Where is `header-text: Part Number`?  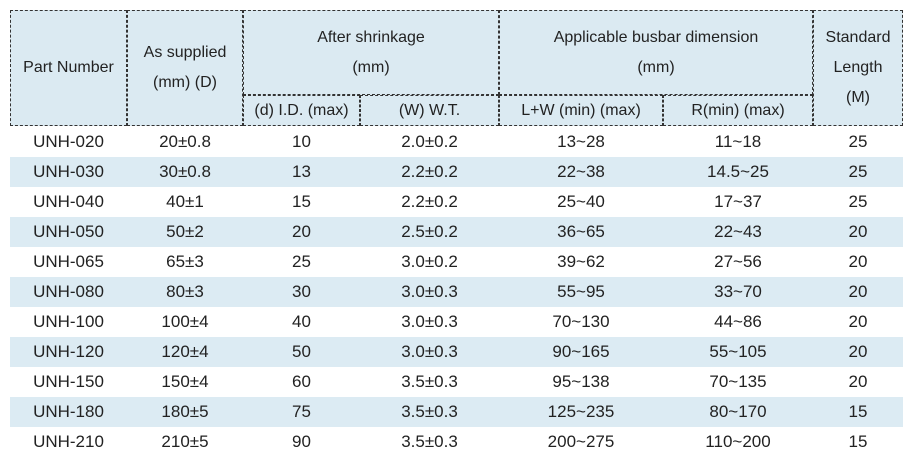 header-text: Part Number is located at coordinates (68, 67).